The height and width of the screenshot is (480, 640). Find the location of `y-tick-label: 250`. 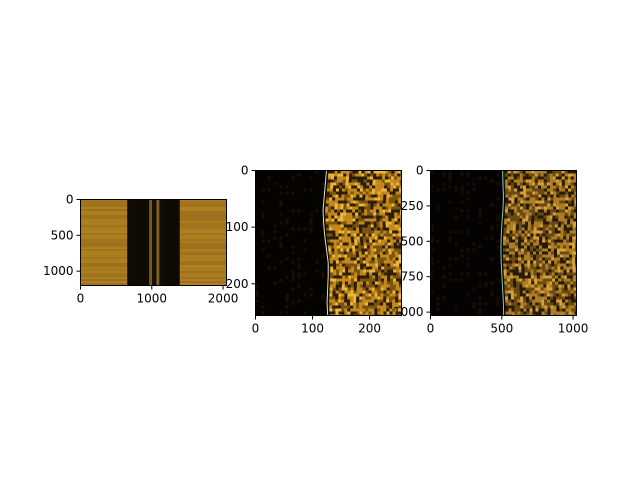

y-tick-label: 250 is located at coordinates (412, 206).